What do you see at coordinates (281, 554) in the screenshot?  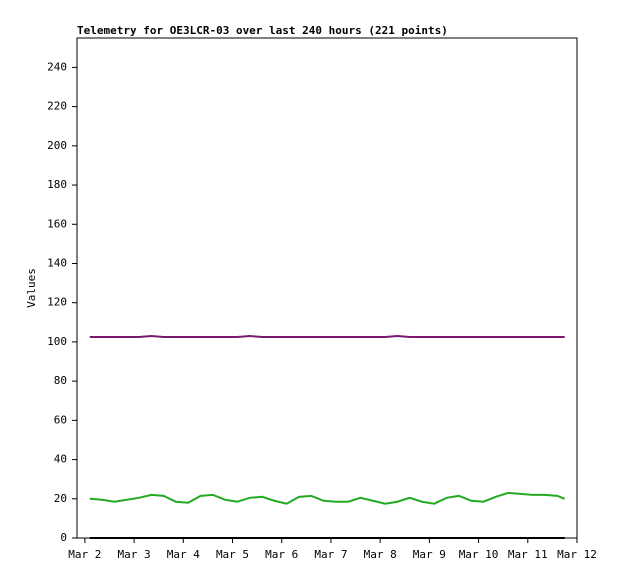 I see `x-tick-label: Mar 6` at bounding box center [281, 554].